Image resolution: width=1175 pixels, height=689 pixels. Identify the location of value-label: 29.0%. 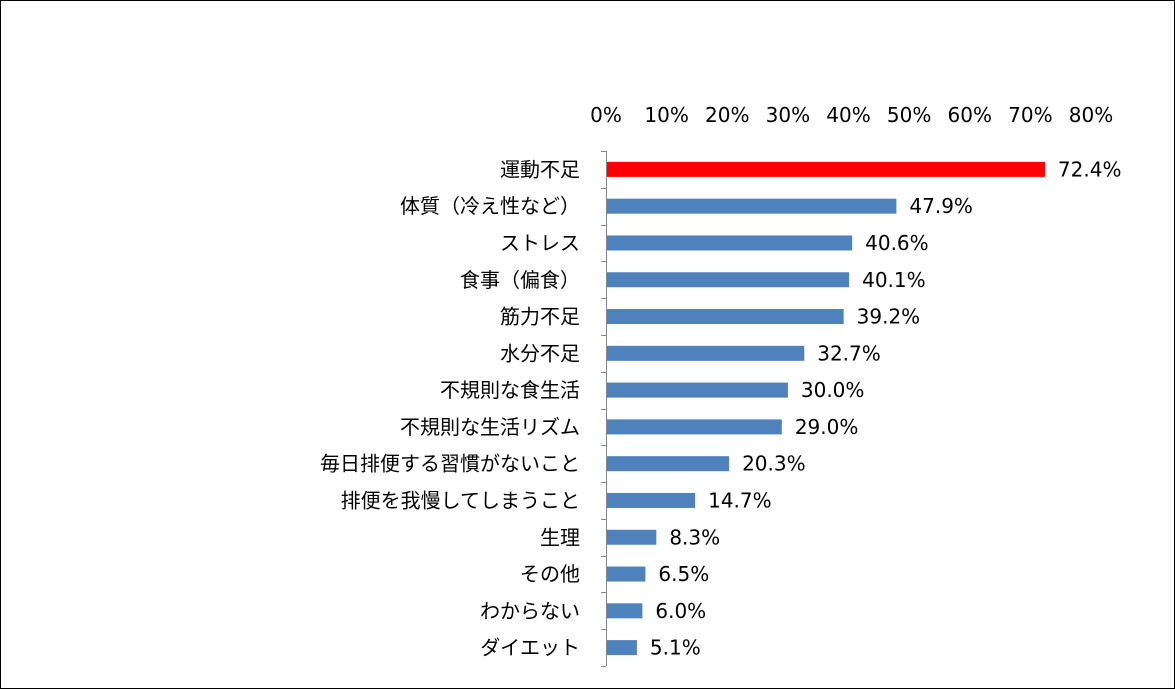
(827, 427).